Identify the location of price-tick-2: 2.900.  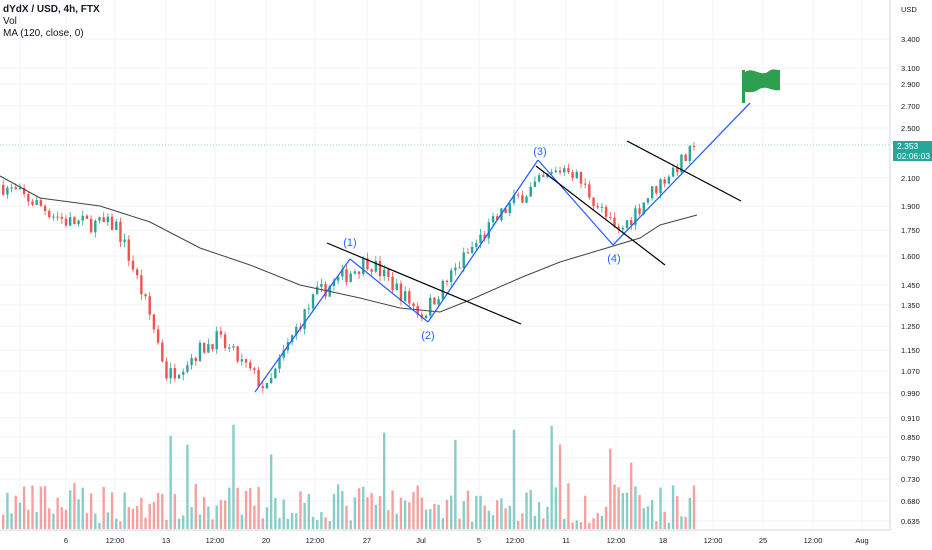
(910, 84).